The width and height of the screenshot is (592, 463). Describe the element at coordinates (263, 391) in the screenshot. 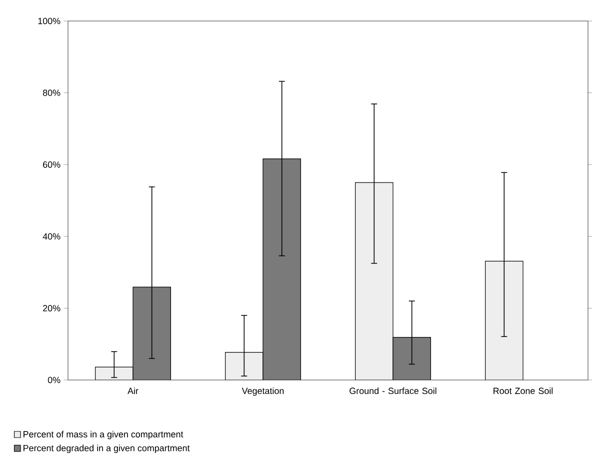

I see `x-tick-label: Vegetation` at that location.